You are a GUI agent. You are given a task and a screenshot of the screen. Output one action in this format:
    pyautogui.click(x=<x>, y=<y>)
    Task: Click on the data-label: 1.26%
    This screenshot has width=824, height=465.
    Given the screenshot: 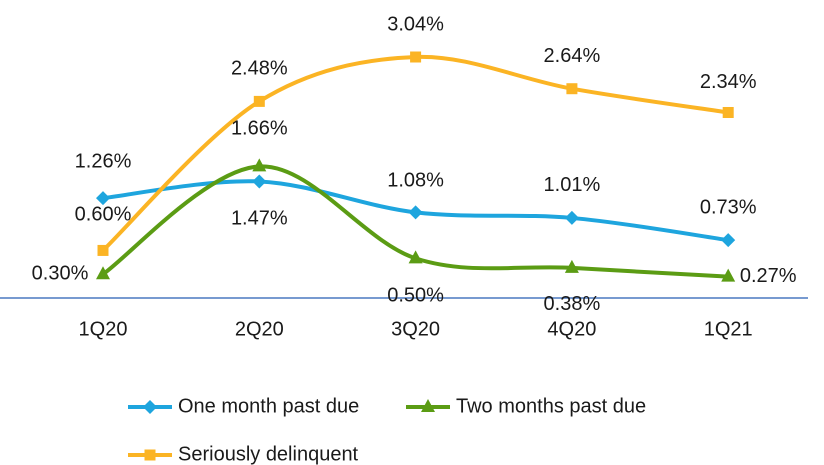 What is the action you would take?
    pyautogui.click(x=103, y=161)
    